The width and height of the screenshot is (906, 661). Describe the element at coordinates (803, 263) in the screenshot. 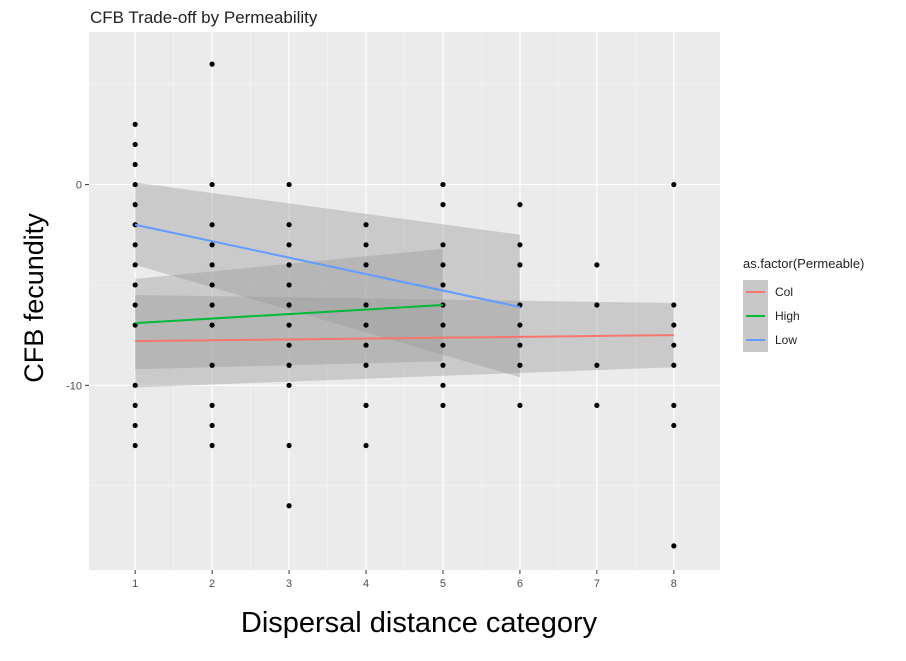

I see `legend-title: as.factor(Permeable)` at that location.